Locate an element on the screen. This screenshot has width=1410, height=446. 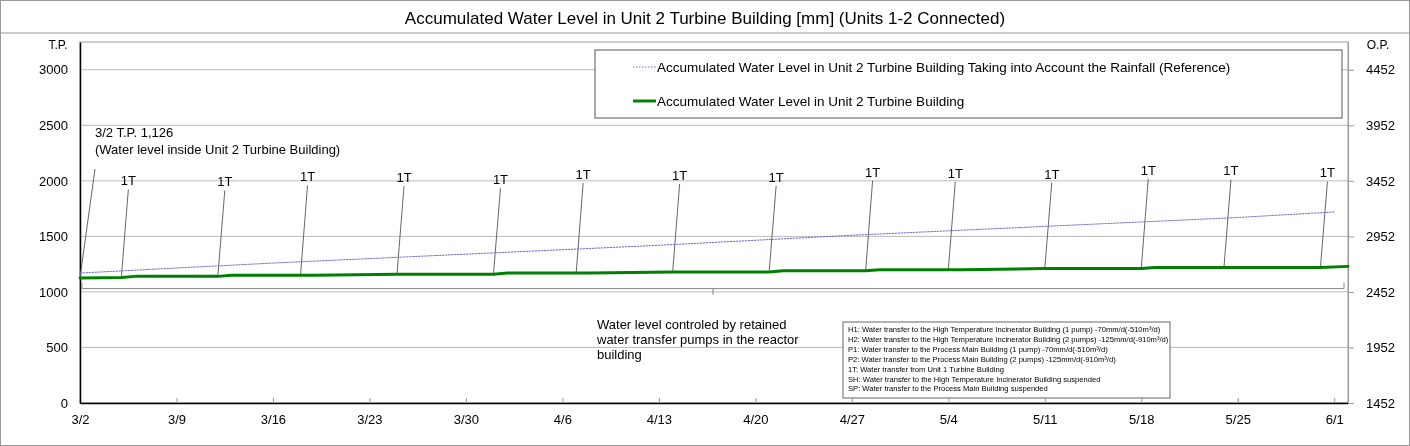
y-tick-label: 1000 is located at coordinates (53, 292).